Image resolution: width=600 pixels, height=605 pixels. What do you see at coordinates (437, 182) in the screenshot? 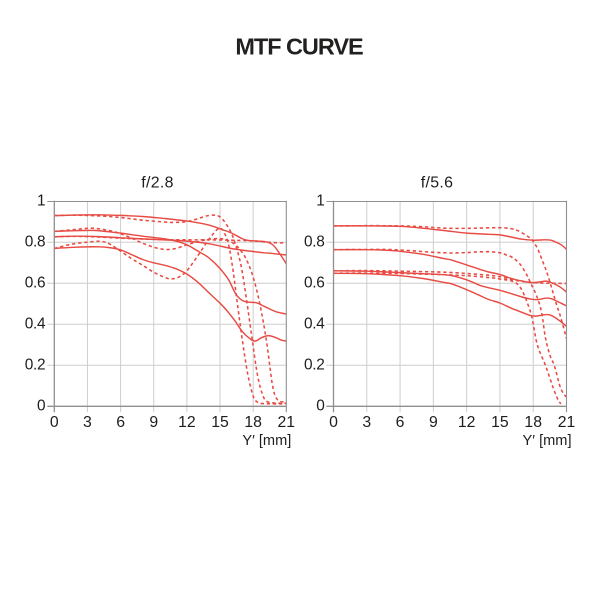
I see `svg-text: f/5.6` at bounding box center [437, 182].